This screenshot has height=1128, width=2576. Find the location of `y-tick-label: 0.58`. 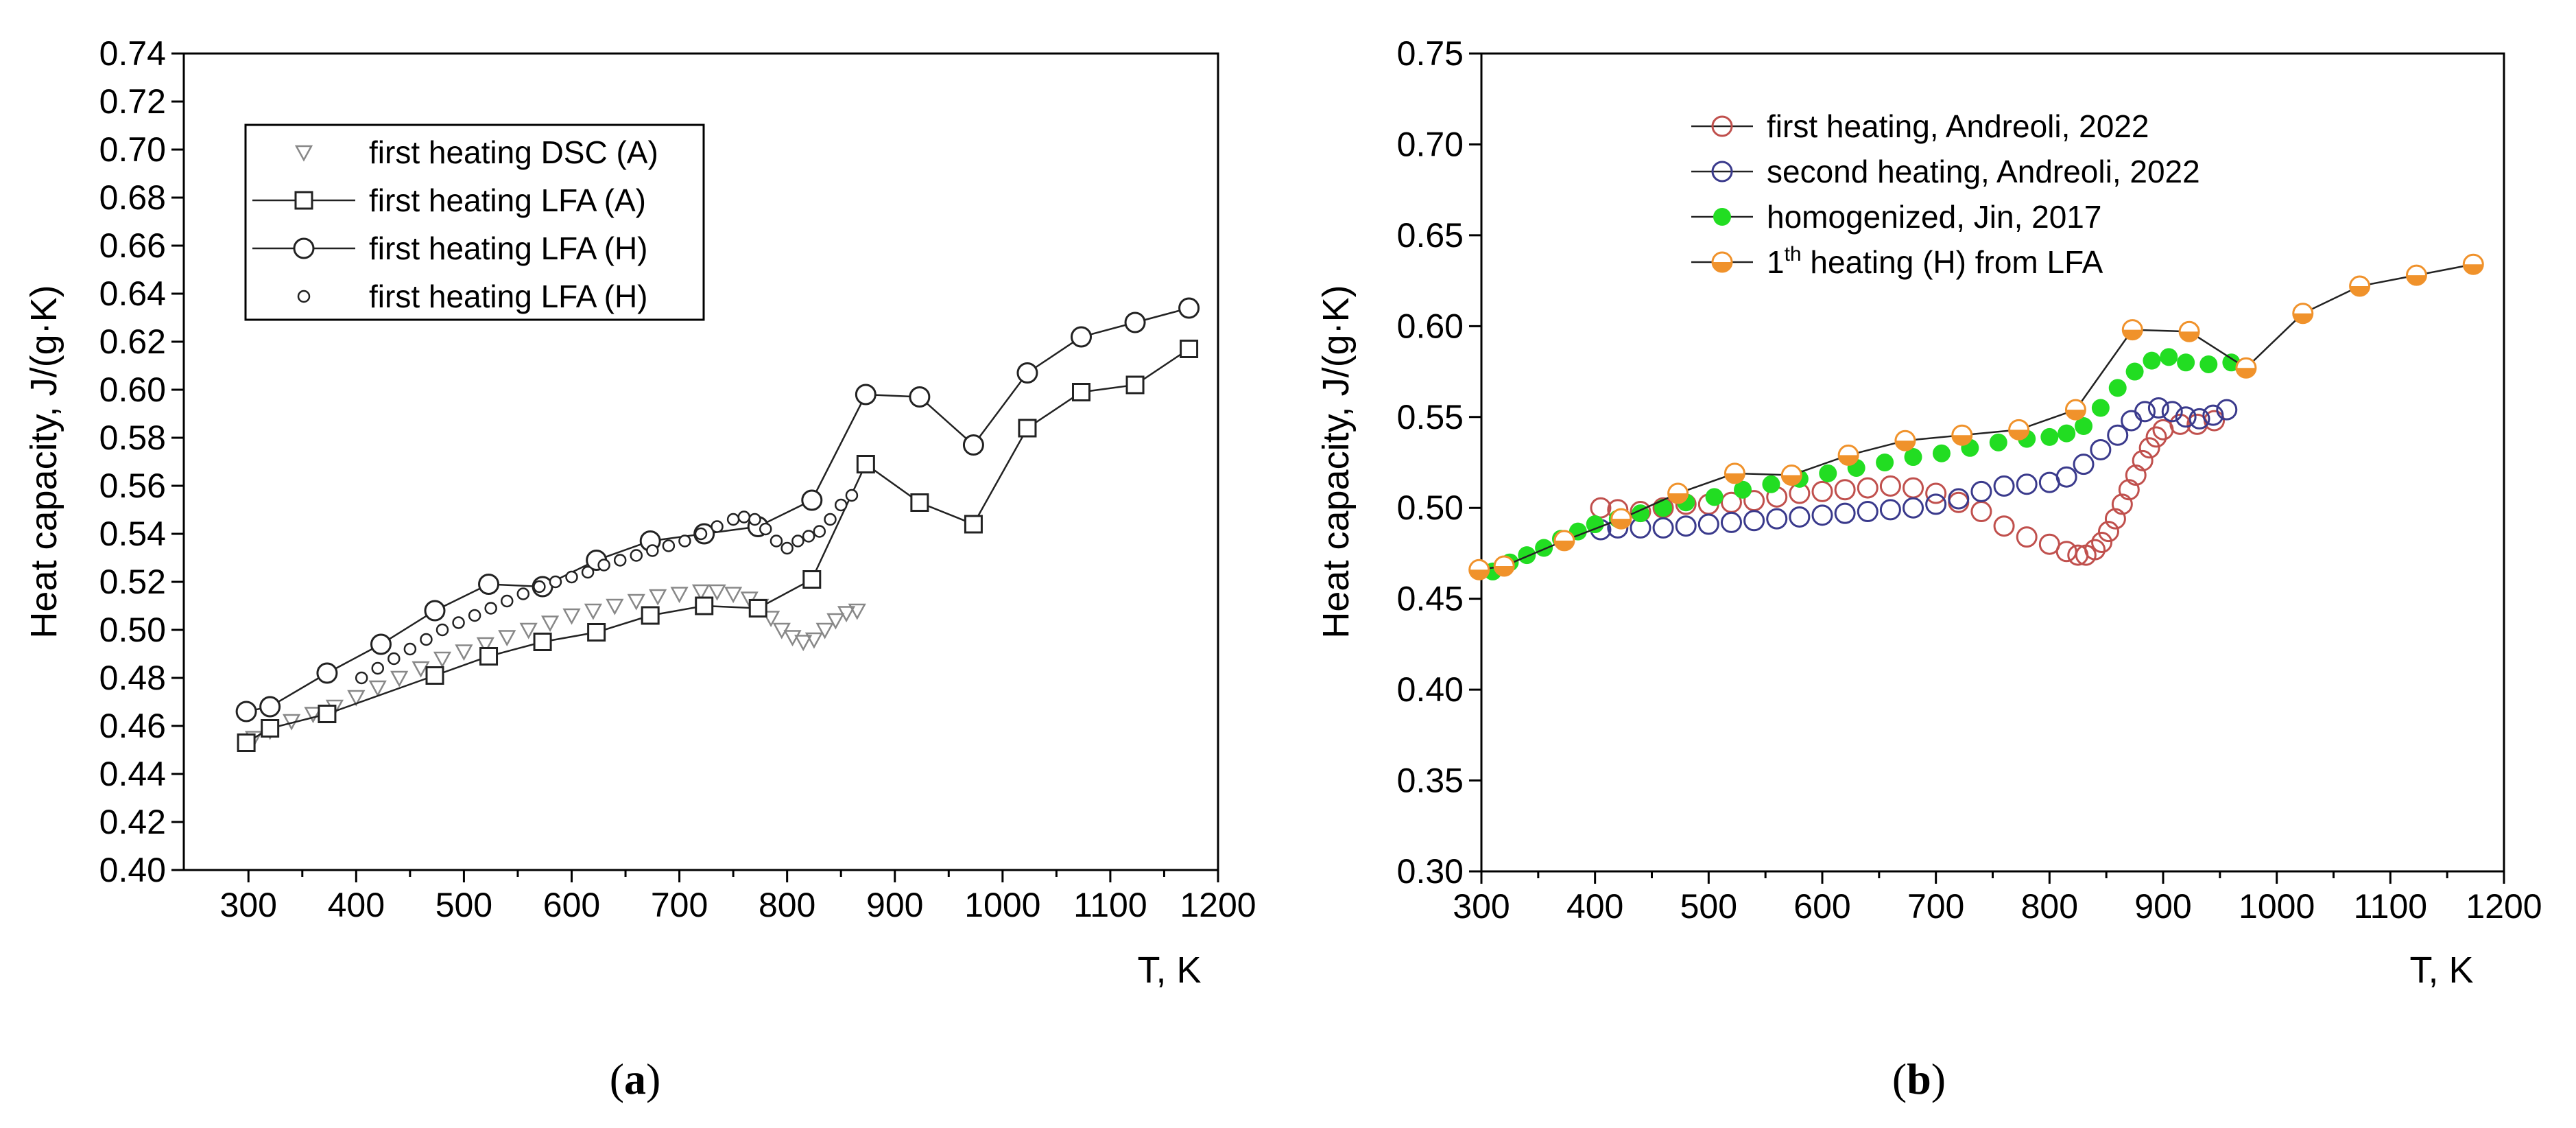

y-tick-label: 0.58 is located at coordinates (132, 438).